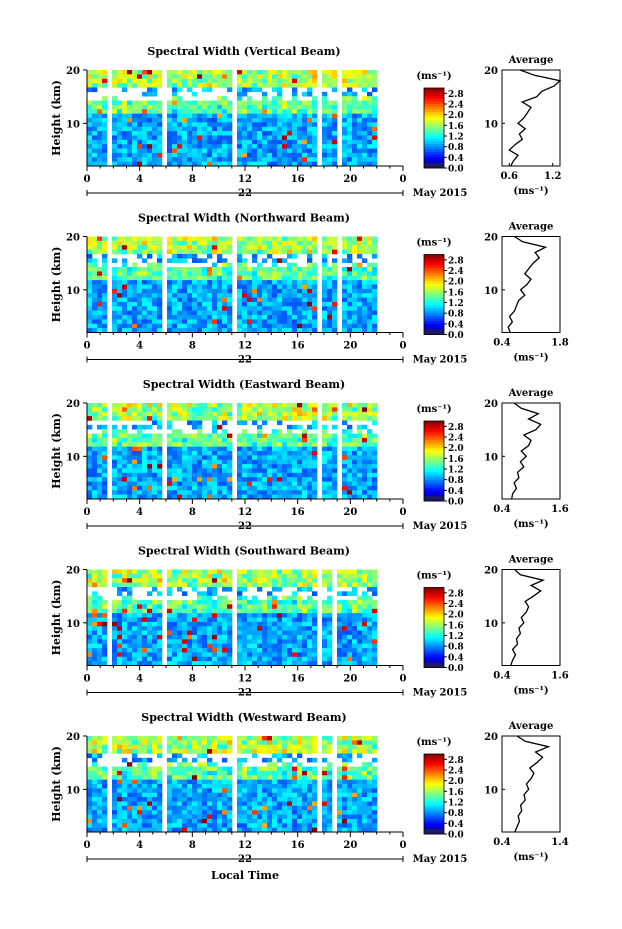  What do you see at coordinates (456, 449) in the screenshot?
I see `colorbar-tick-label: 2.0` at bounding box center [456, 449].